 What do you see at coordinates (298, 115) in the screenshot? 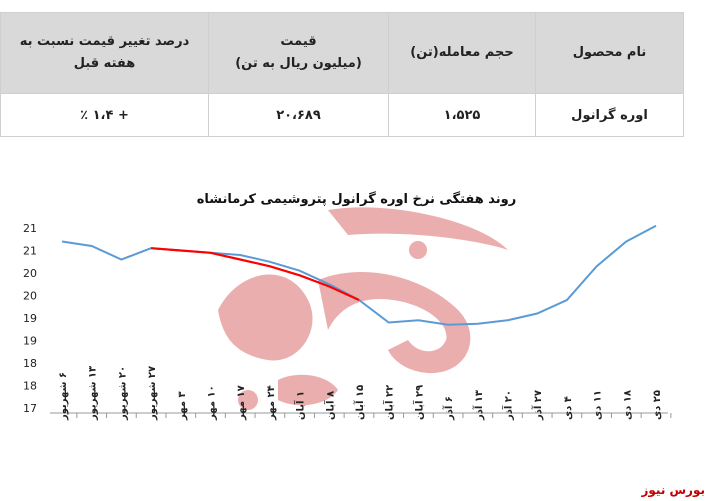
I see `cell-price: ۲۰،۶۸۹` at bounding box center [298, 115].